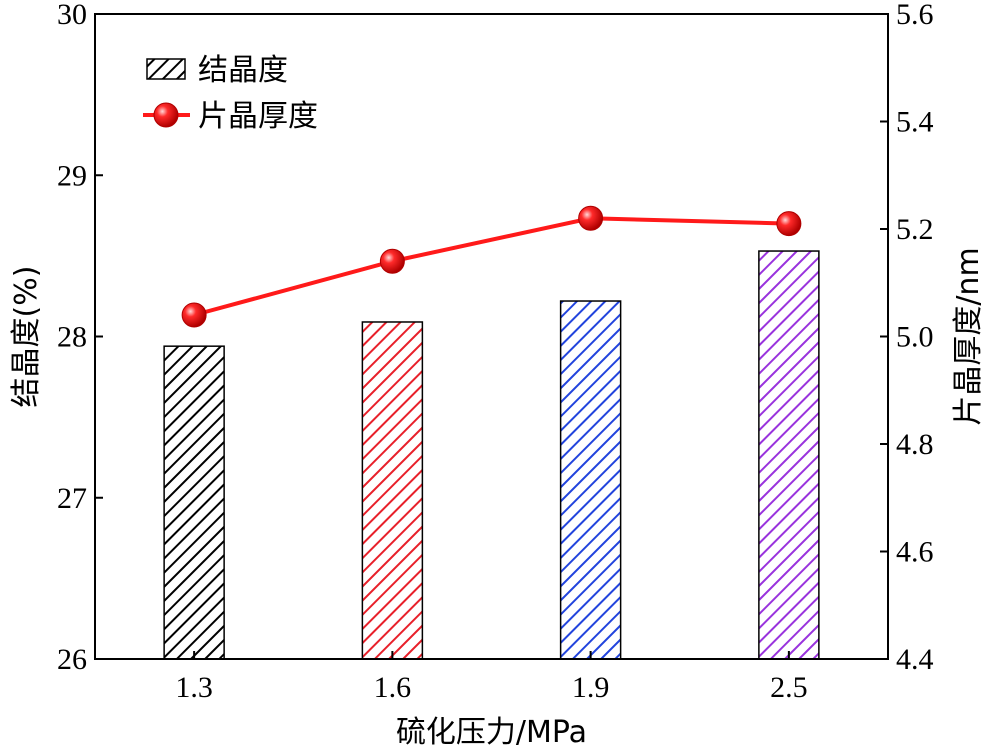 This screenshot has width=993, height=753. What do you see at coordinates (915, 337) in the screenshot?
I see `y2-tick-label: 5.0` at bounding box center [915, 337].